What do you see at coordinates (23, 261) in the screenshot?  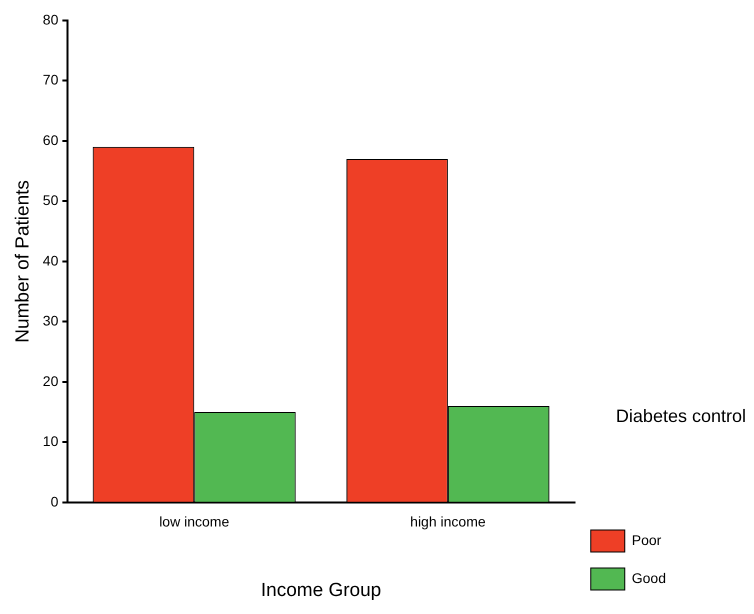 I see `y-axis-title: Number of Patients` at bounding box center [23, 261].